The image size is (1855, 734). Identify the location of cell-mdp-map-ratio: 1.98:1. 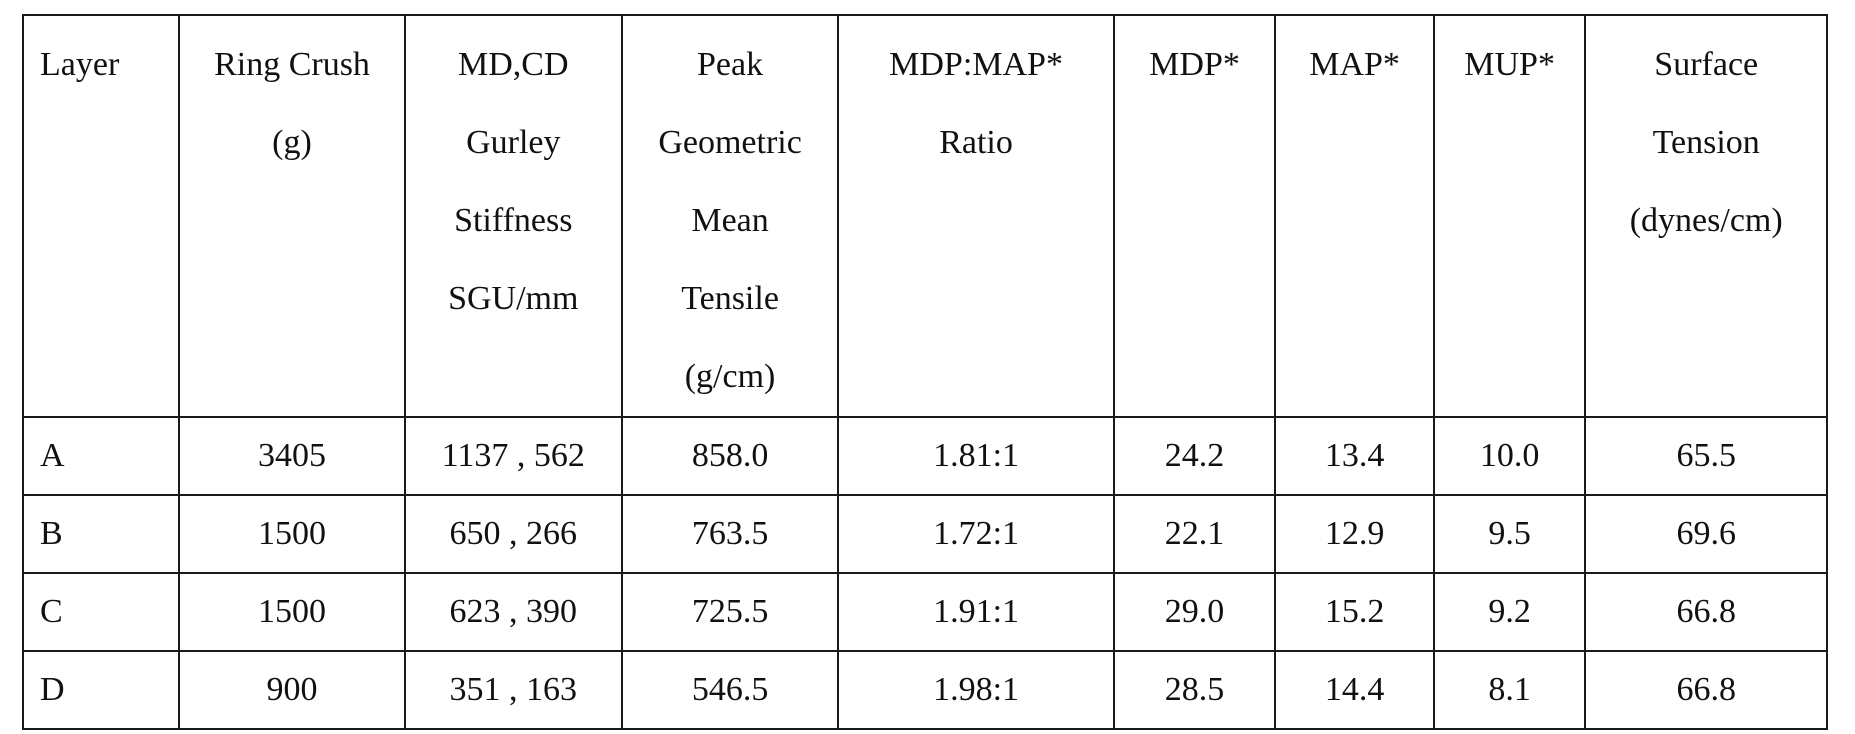
(976, 690).